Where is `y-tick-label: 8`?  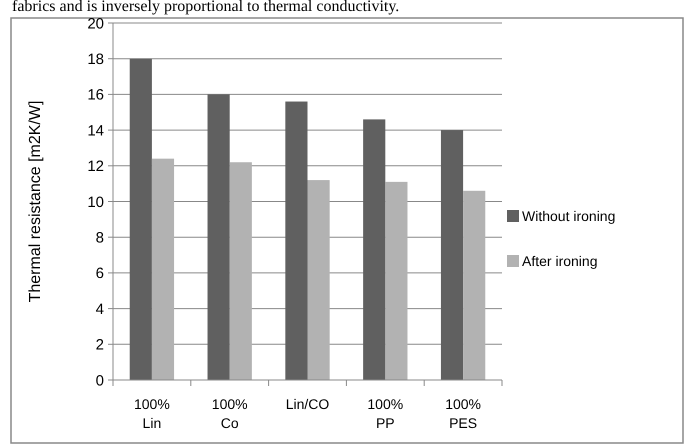 y-tick-label: 8 is located at coordinates (100, 237).